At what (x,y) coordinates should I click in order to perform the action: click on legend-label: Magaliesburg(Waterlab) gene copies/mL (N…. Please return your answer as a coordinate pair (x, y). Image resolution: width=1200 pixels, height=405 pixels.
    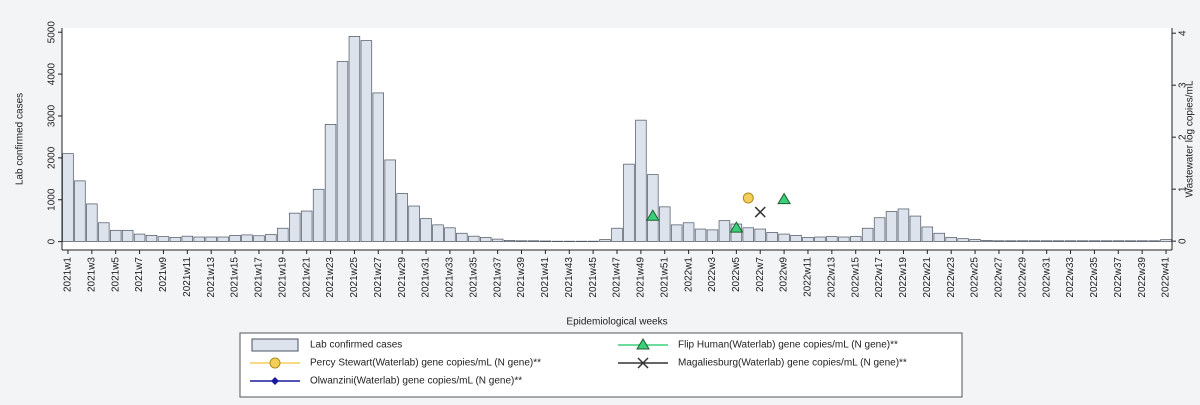
    Looking at the image, I should click on (792, 363).